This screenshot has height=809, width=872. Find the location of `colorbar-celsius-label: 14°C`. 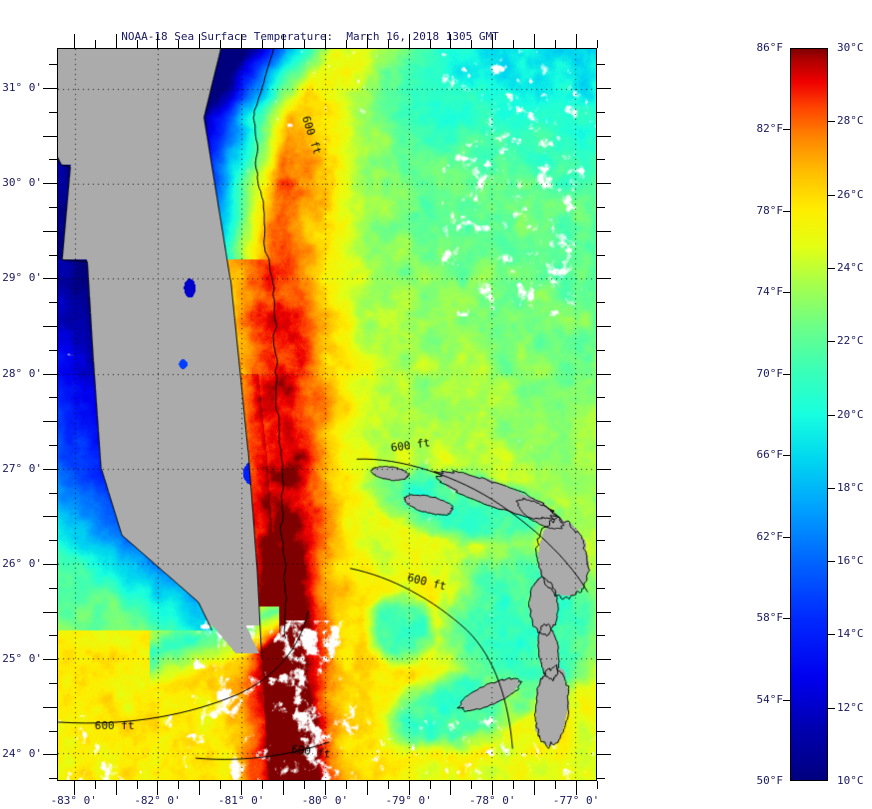

colorbar-celsius-label: 14°C is located at coordinates (850, 634).